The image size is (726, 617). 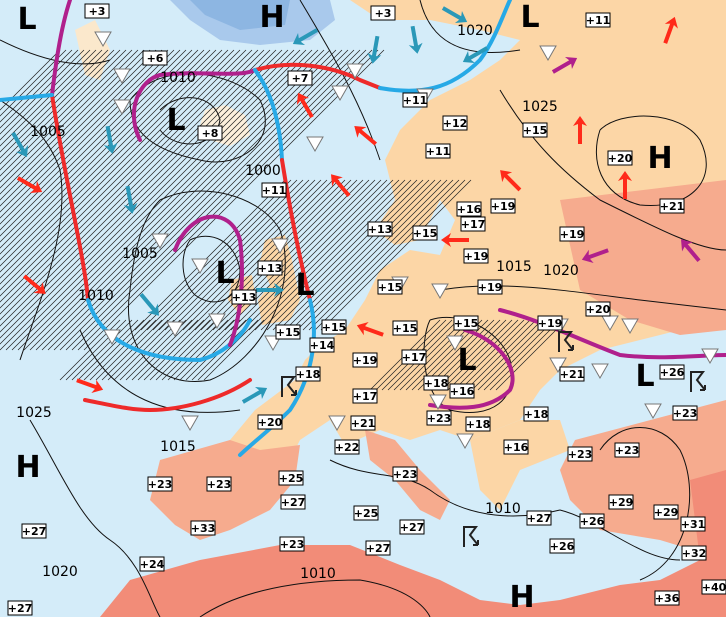 I want to click on temperature-label: +40, so click(x=713, y=587).